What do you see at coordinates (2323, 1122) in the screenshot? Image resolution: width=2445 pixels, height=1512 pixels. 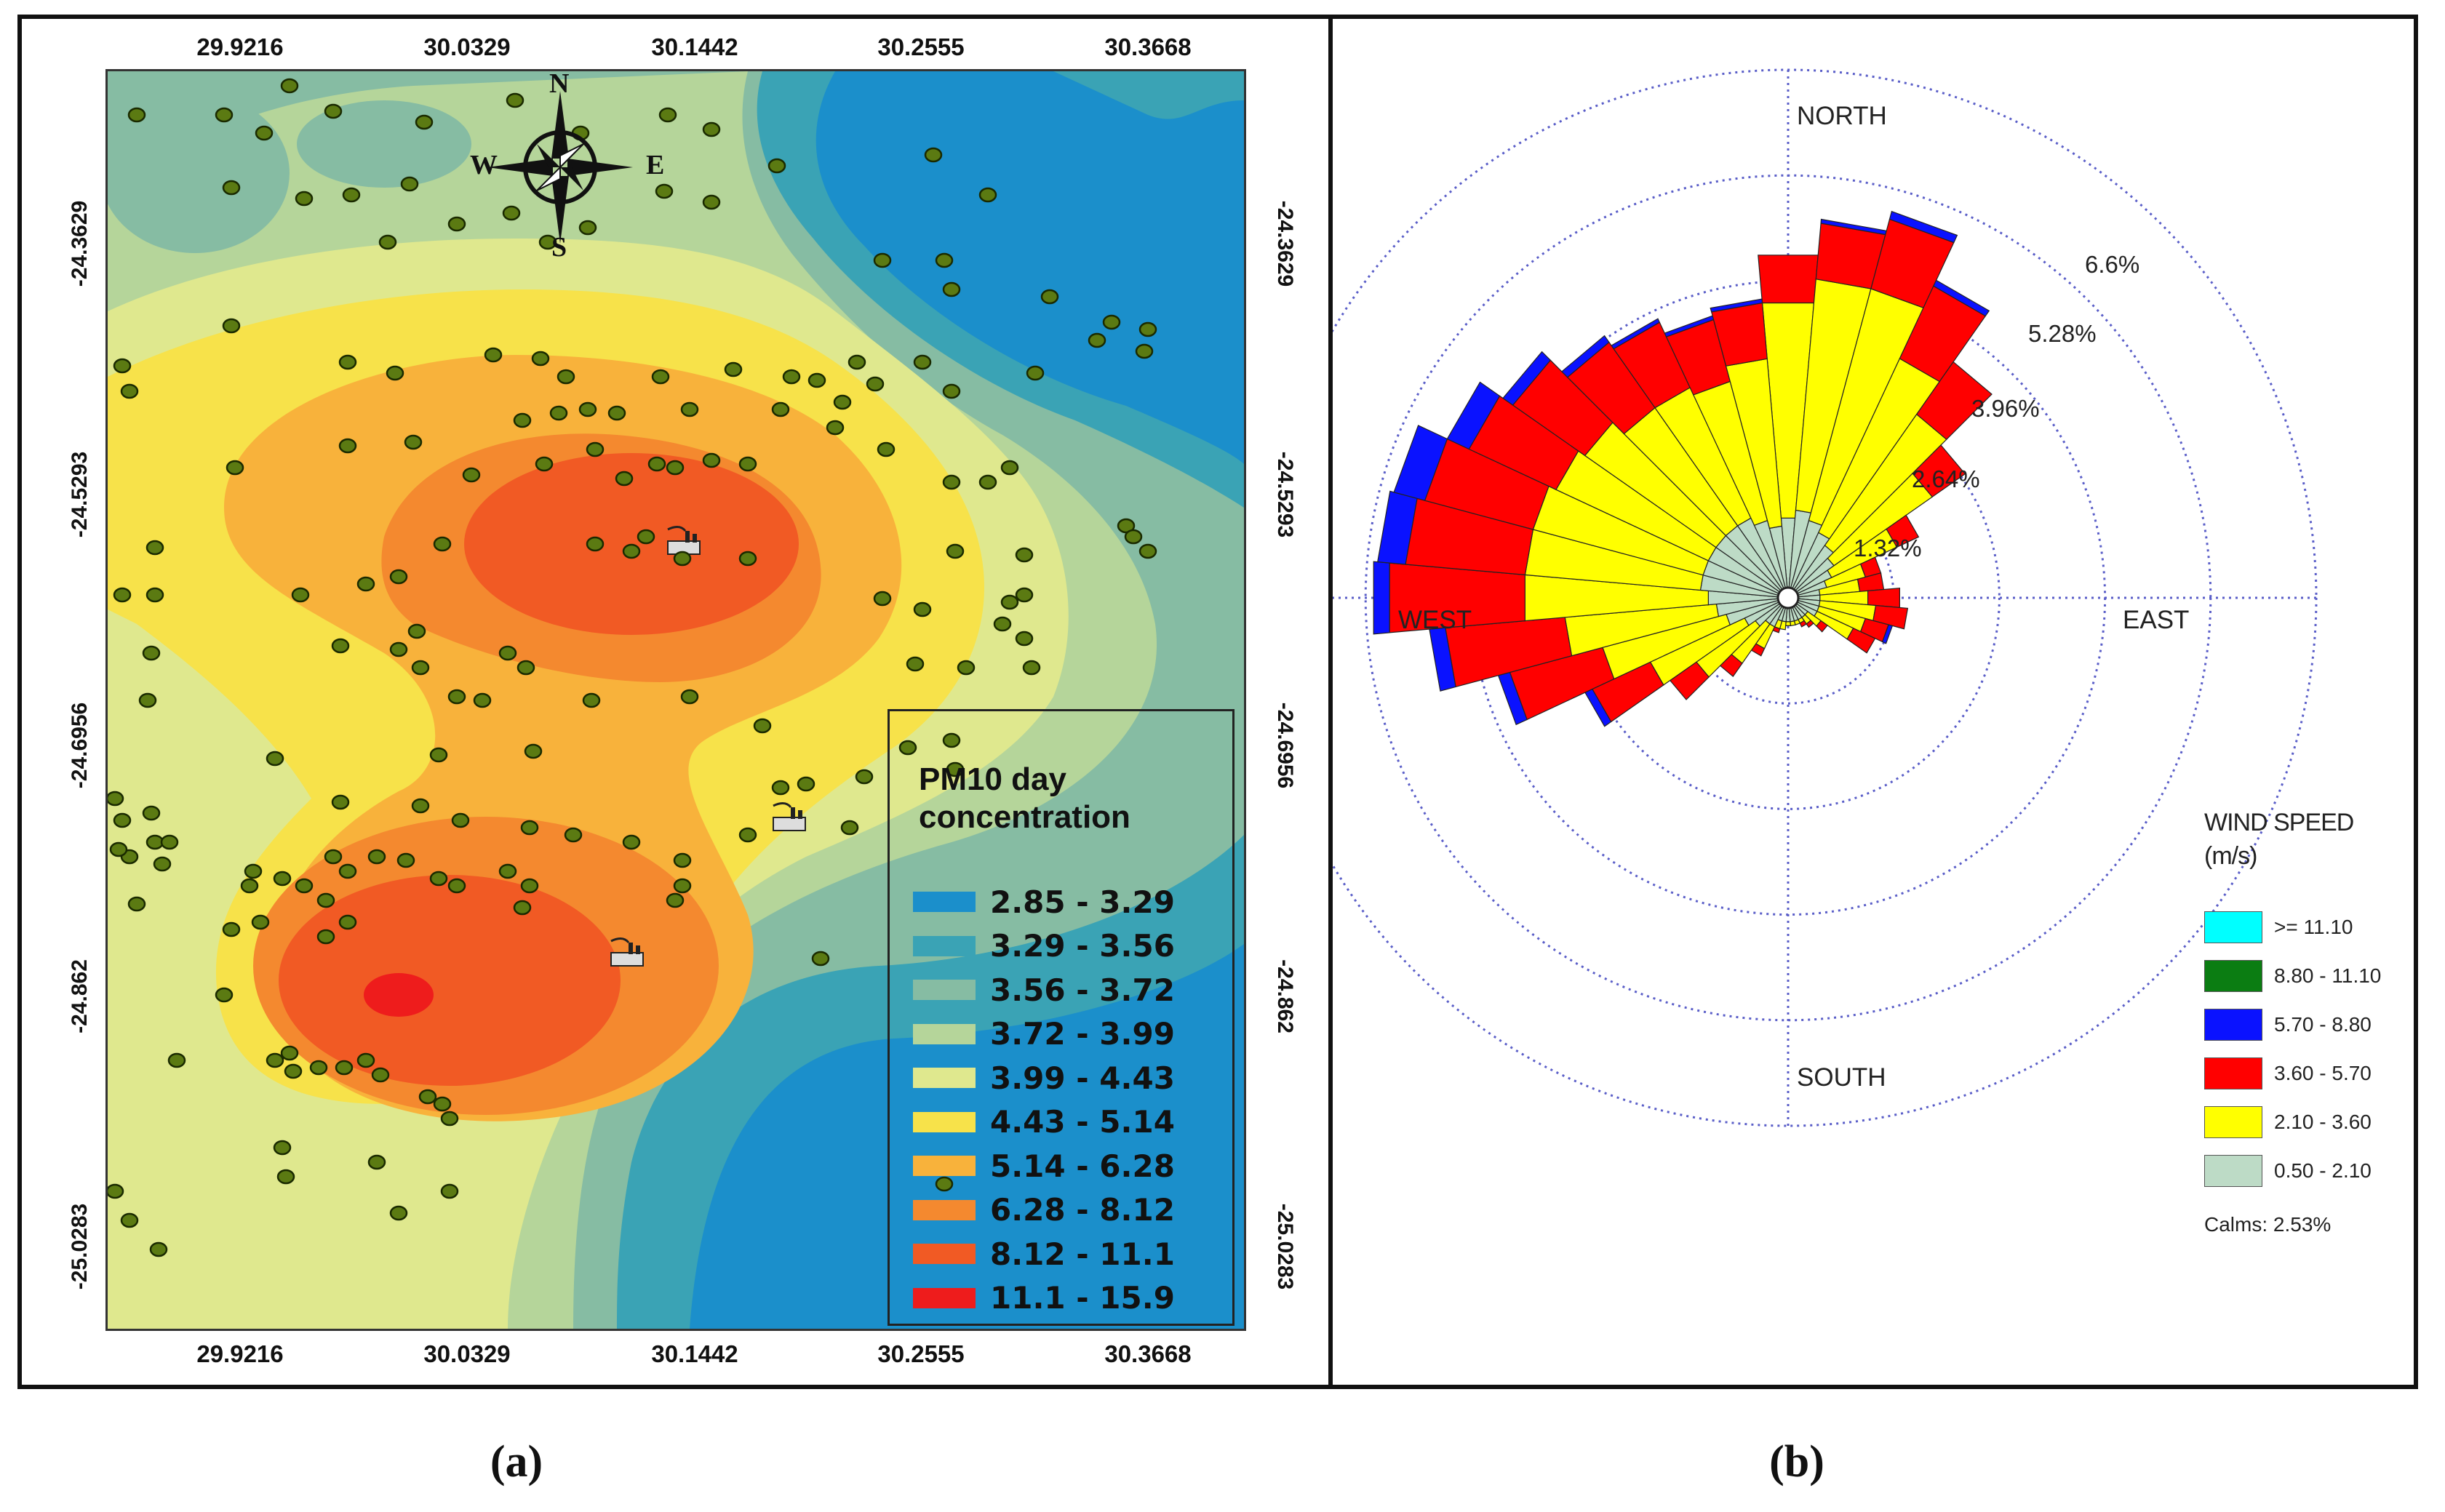 I see `legend-label: 2.10 - 3.60` at bounding box center [2323, 1122].